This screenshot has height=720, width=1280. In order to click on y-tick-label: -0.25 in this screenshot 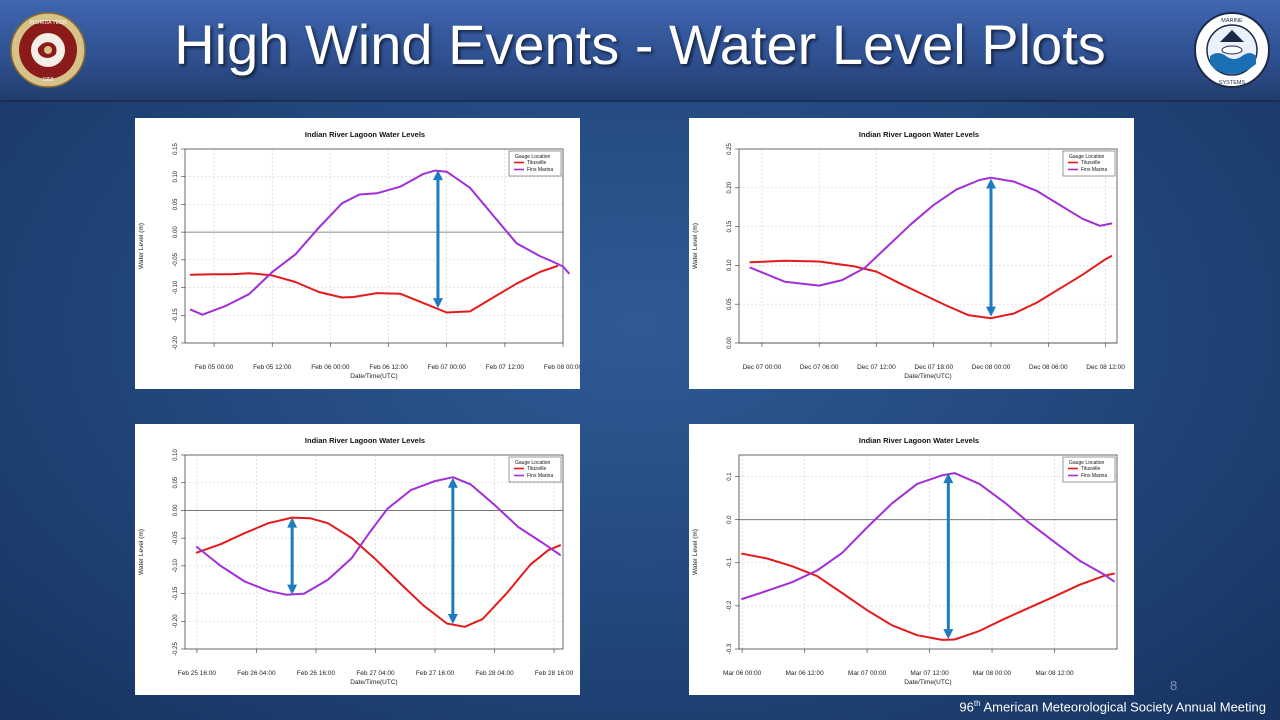, I will do `click(176, 649)`.